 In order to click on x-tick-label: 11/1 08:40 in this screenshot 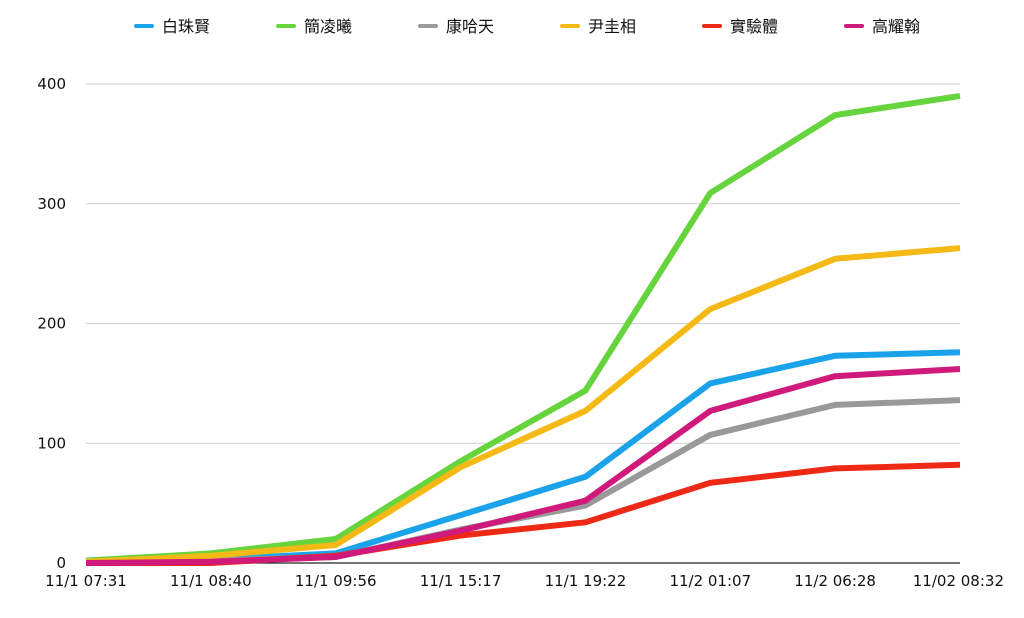, I will do `click(211, 581)`.